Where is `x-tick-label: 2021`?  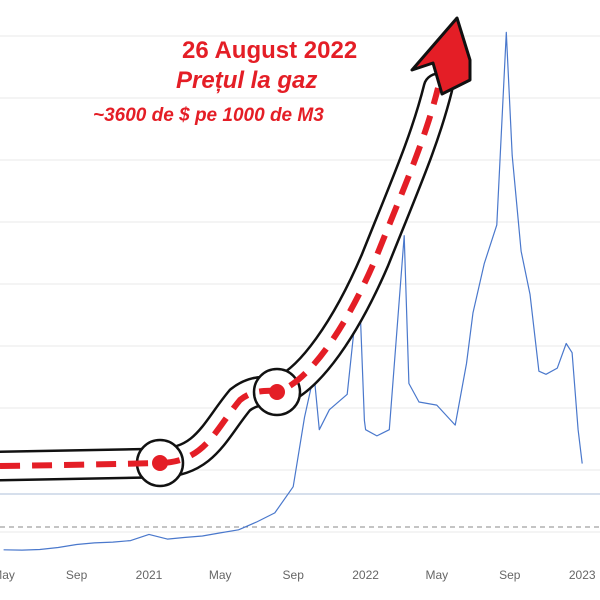
x-tick-label: 2021 is located at coordinates (149, 575).